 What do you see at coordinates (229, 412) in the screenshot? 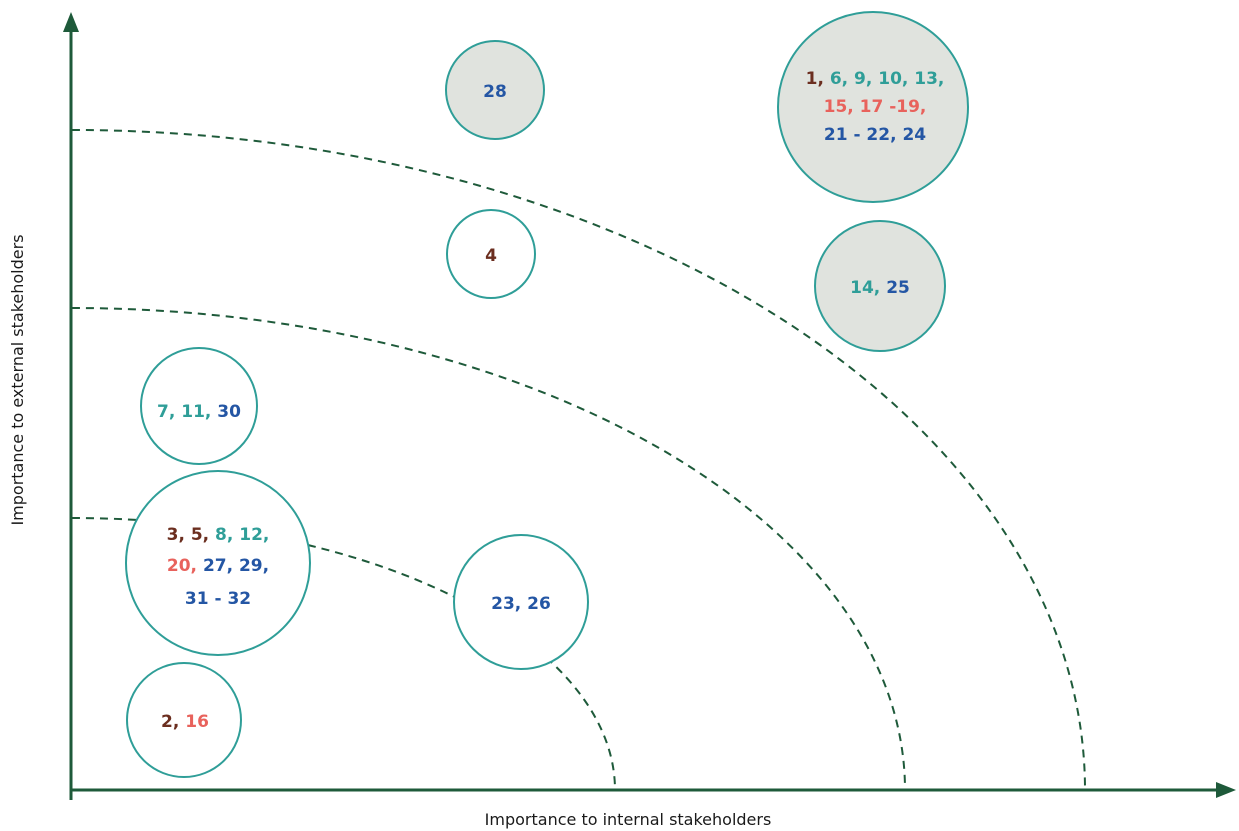
I see `bubble-label-segment: 30` at bounding box center [229, 412].